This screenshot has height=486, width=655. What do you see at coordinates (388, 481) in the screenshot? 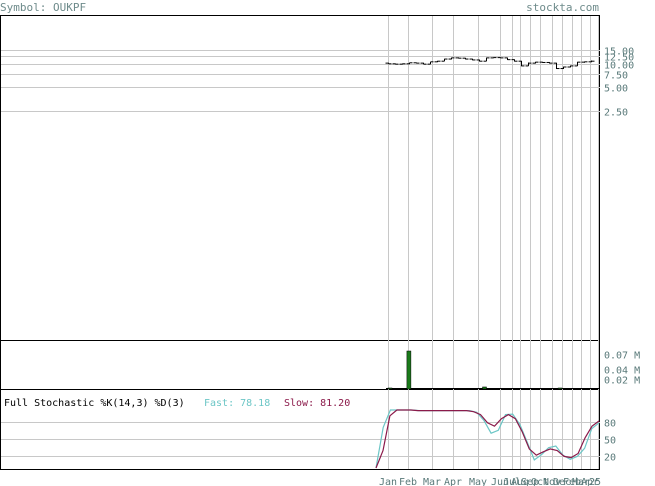
I see `month-label: Jan` at bounding box center [388, 481].